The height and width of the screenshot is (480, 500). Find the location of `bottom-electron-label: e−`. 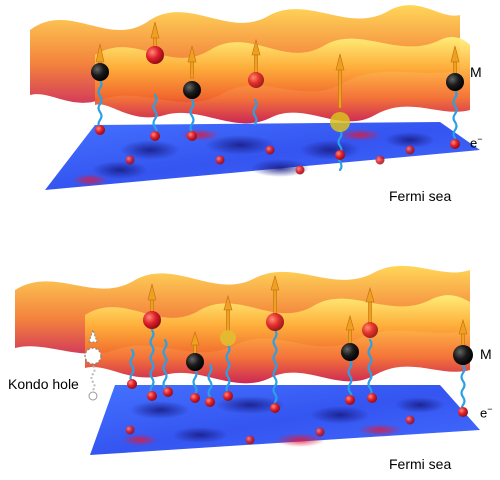

bottom-electron-label: e− is located at coordinates (486, 412).